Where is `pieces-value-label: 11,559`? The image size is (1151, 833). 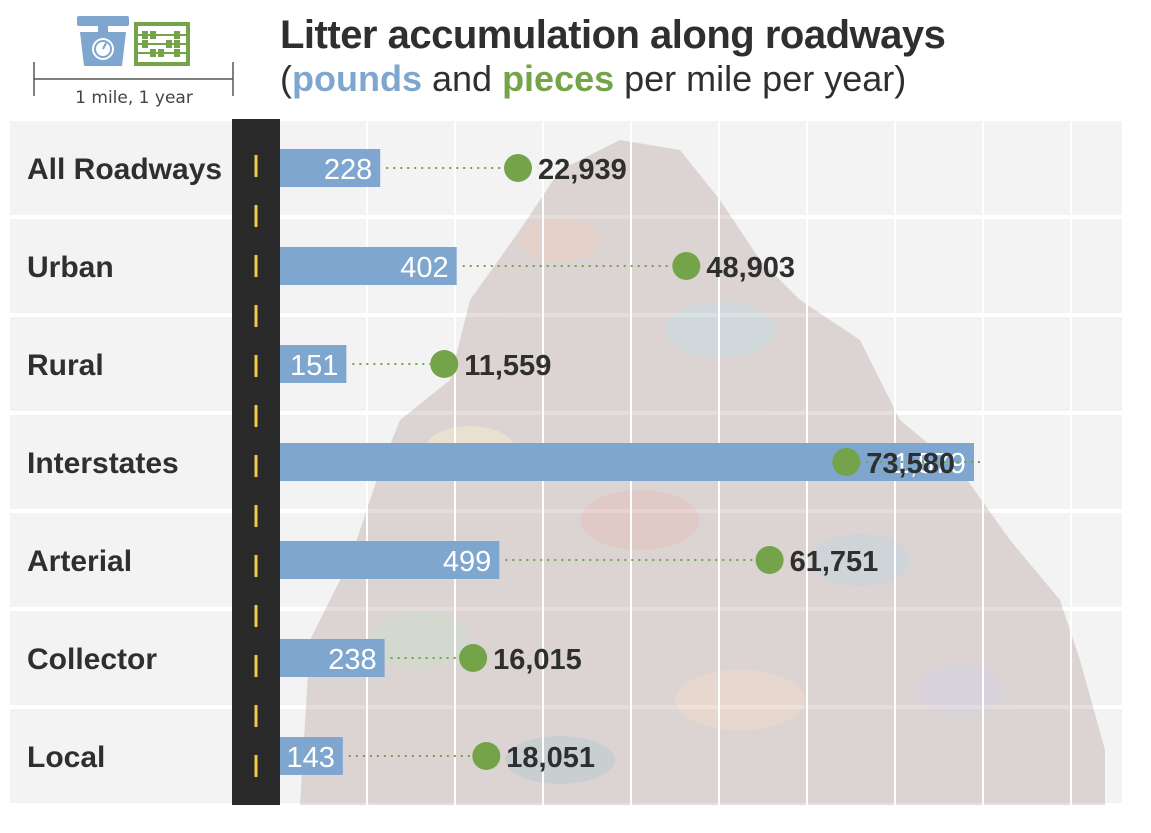 pieces-value-label: 11,559 is located at coordinates (507, 366).